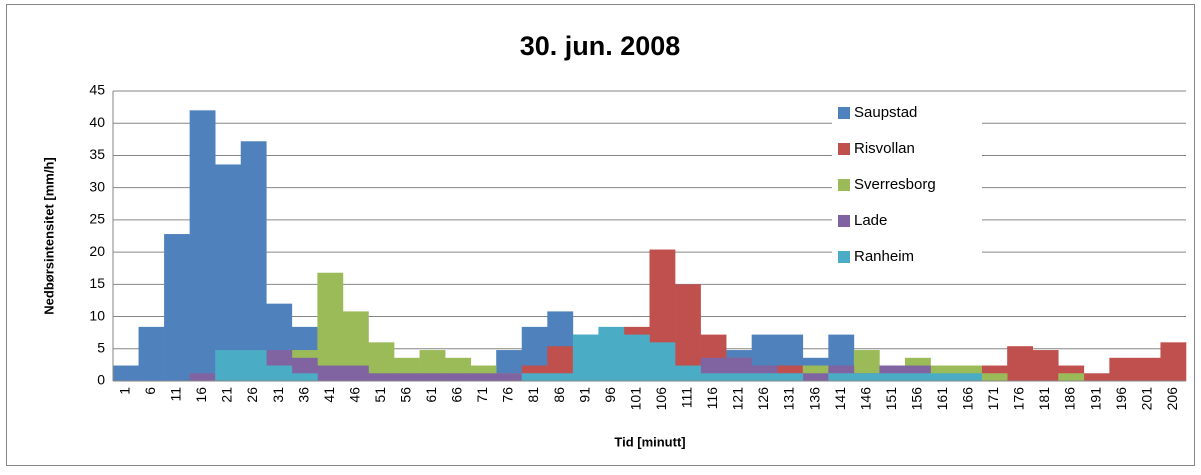  What do you see at coordinates (354, 395) in the screenshot?
I see `x-tick-label: 46` at bounding box center [354, 395].